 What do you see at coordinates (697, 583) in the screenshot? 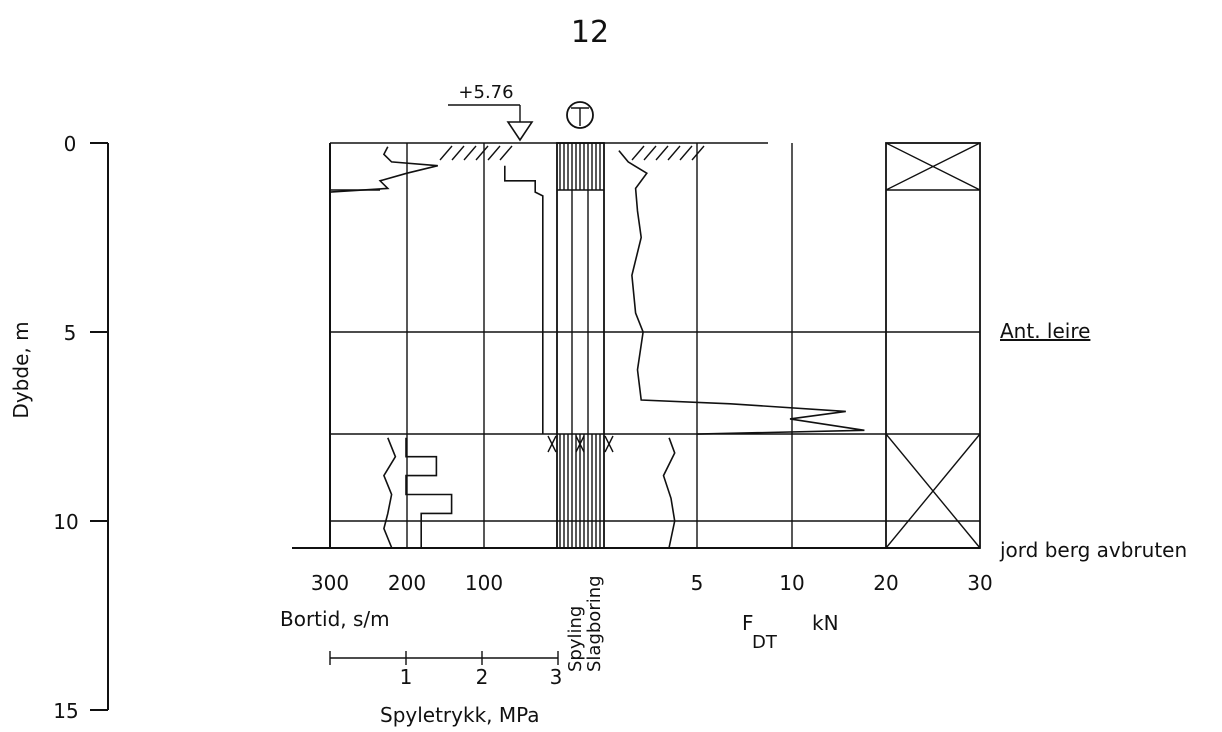
I see `force-tick-5: 5` at bounding box center [697, 583].